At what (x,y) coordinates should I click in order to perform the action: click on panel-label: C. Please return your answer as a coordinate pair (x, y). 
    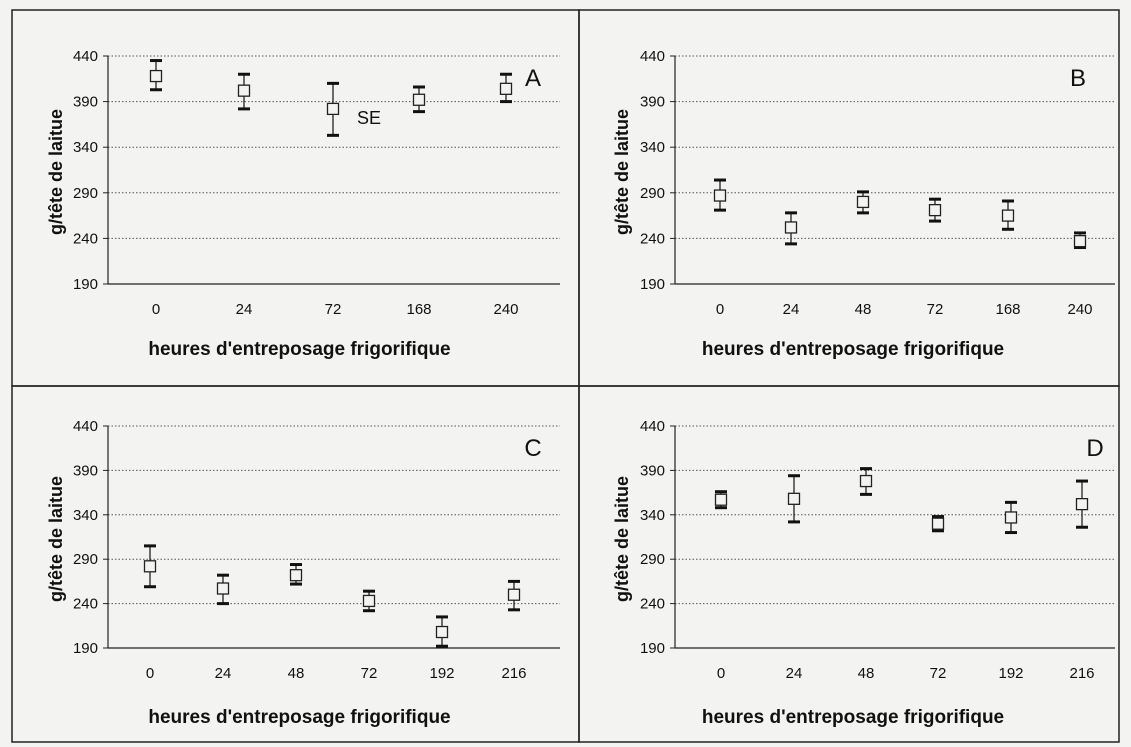
    Looking at the image, I should click on (532, 448).